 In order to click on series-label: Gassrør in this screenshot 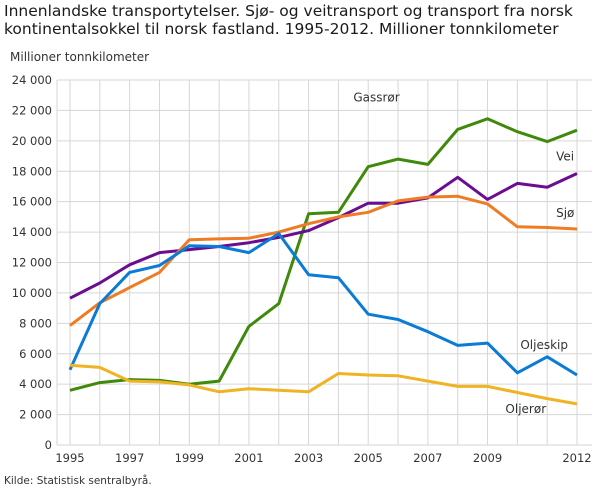, I will do `click(376, 97)`.